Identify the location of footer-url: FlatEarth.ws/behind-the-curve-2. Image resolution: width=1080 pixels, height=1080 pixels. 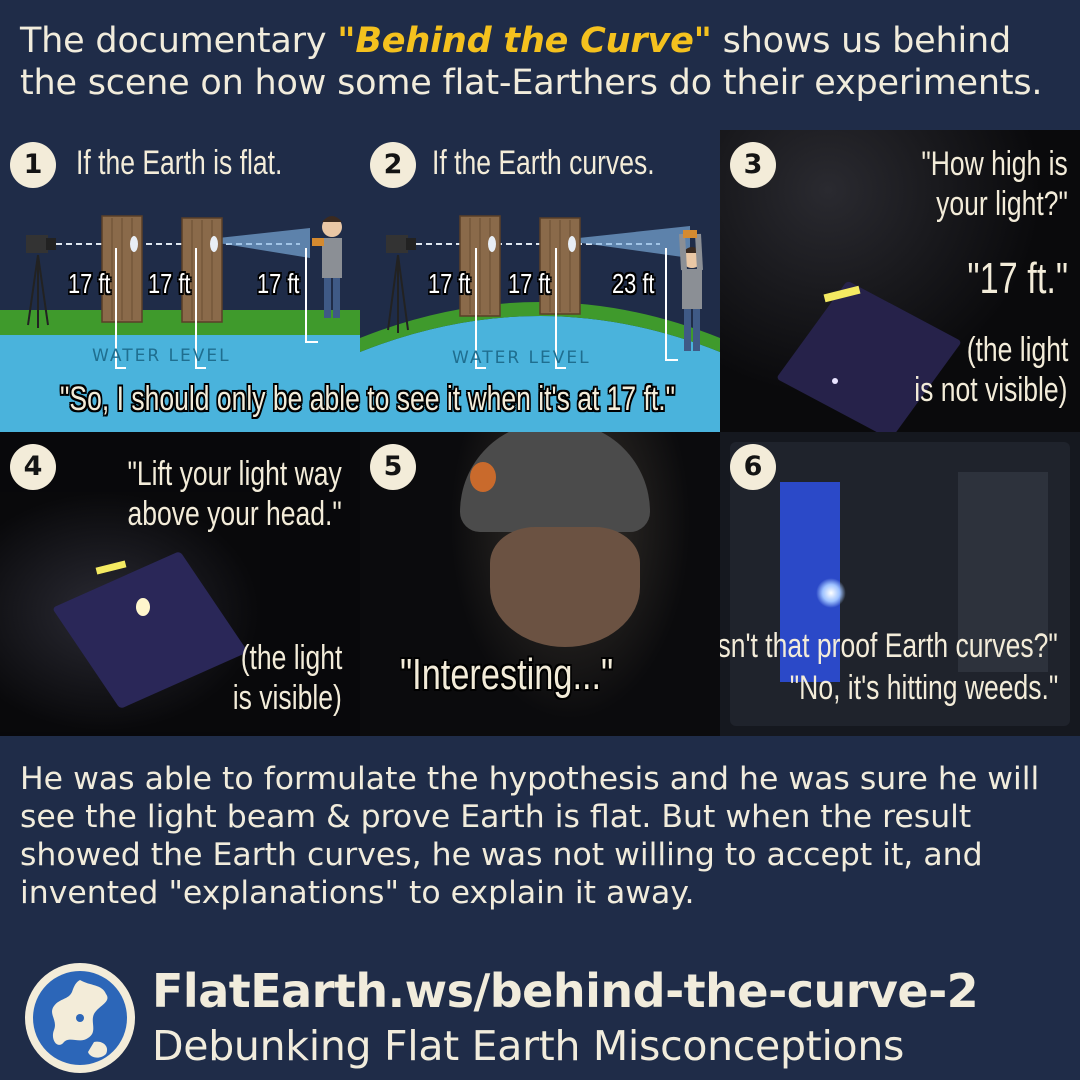
(565, 991).